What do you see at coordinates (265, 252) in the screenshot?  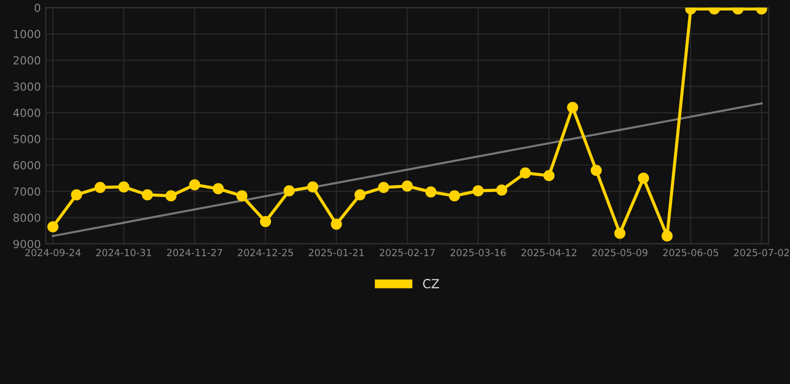 I see `x-tick-label: 2024-12-25` at bounding box center [265, 252].